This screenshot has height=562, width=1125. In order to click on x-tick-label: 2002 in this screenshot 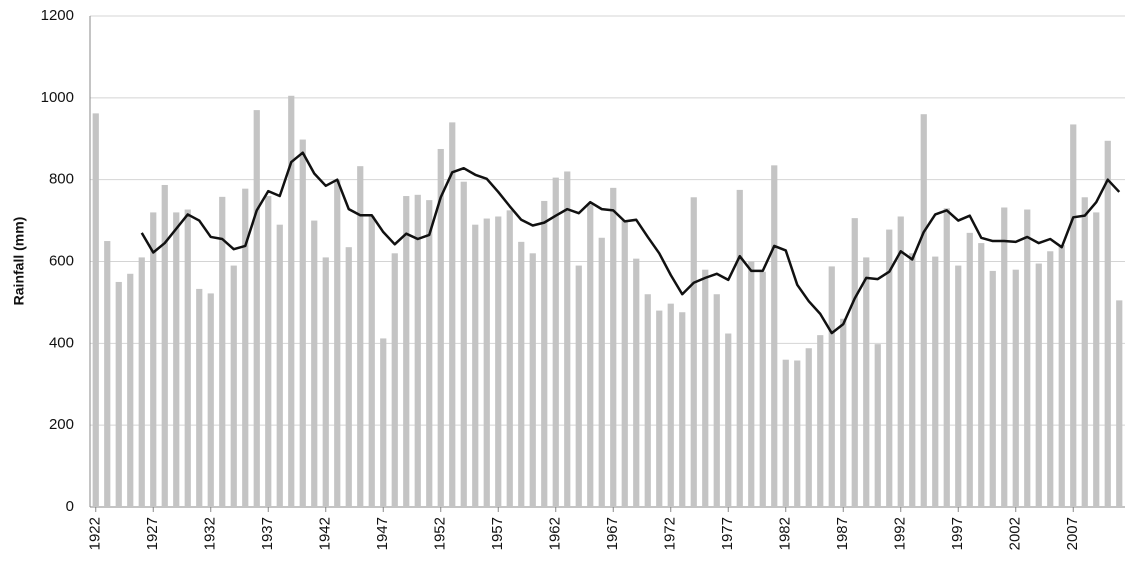, I will do `click(1015, 533)`.